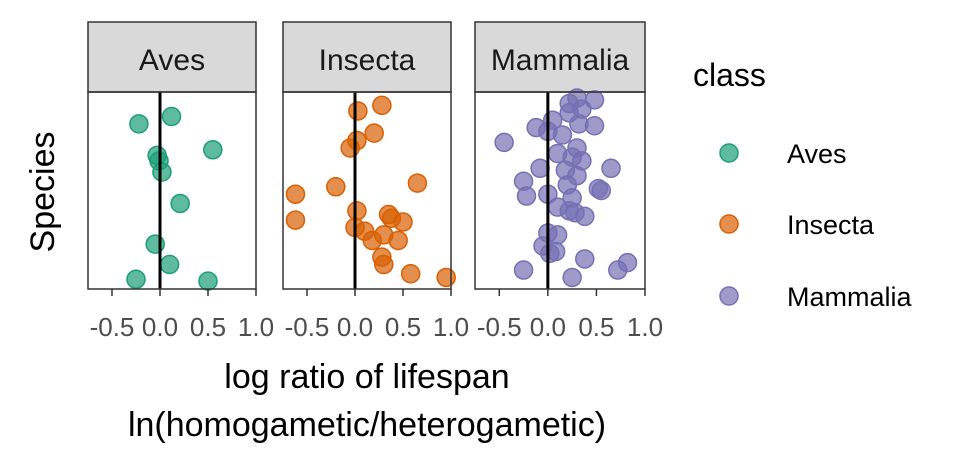 The width and height of the screenshot is (979, 469). I want to click on facet-aves: Aves -0.5 0.0 0.5 1.0, so click(180, 181).